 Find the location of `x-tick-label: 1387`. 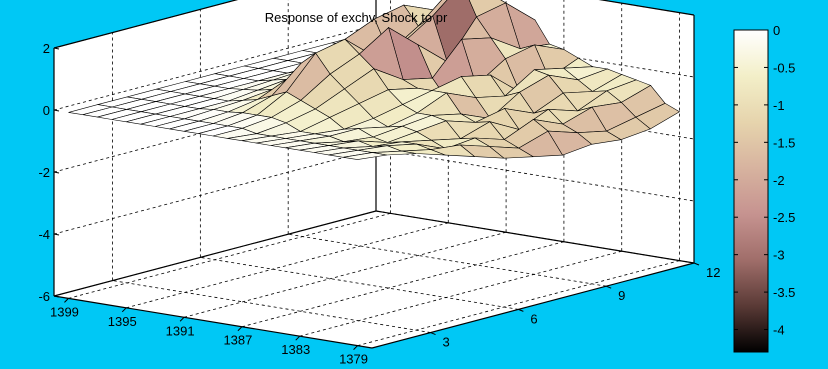

x-tick-label: 1387 is located at coordinates (237, 340).